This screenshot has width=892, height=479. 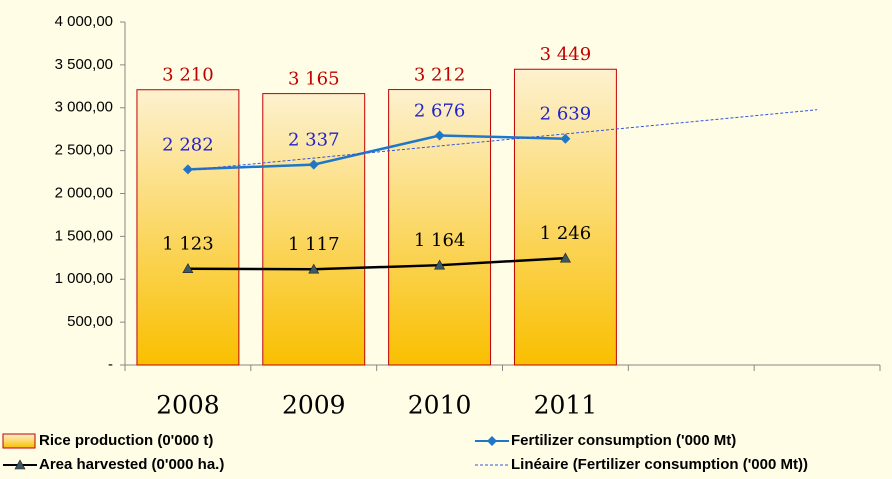 What do you see at coordinates (84, 278) in the screenshot?
I see `y-tick-label: 1 000,00` at bounding box center [84, 278].